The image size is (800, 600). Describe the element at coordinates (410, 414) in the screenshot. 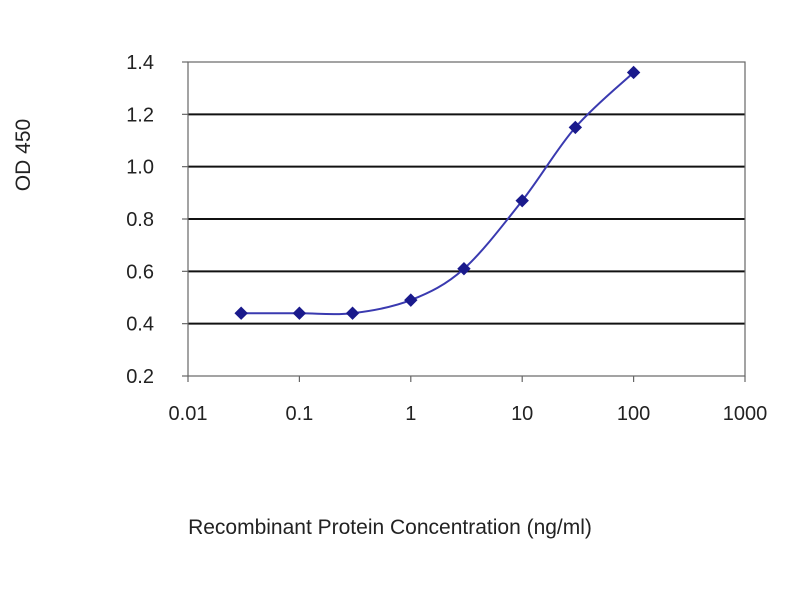

I see `x-tick-label-2: 1` at that location.